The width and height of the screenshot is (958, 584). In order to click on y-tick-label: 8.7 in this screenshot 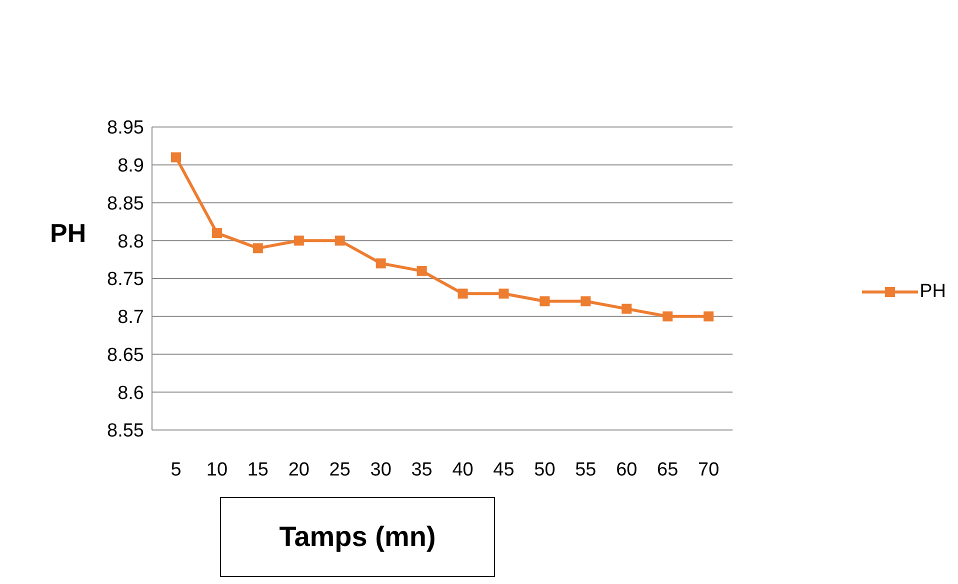, I will do `click(131, 317)`.